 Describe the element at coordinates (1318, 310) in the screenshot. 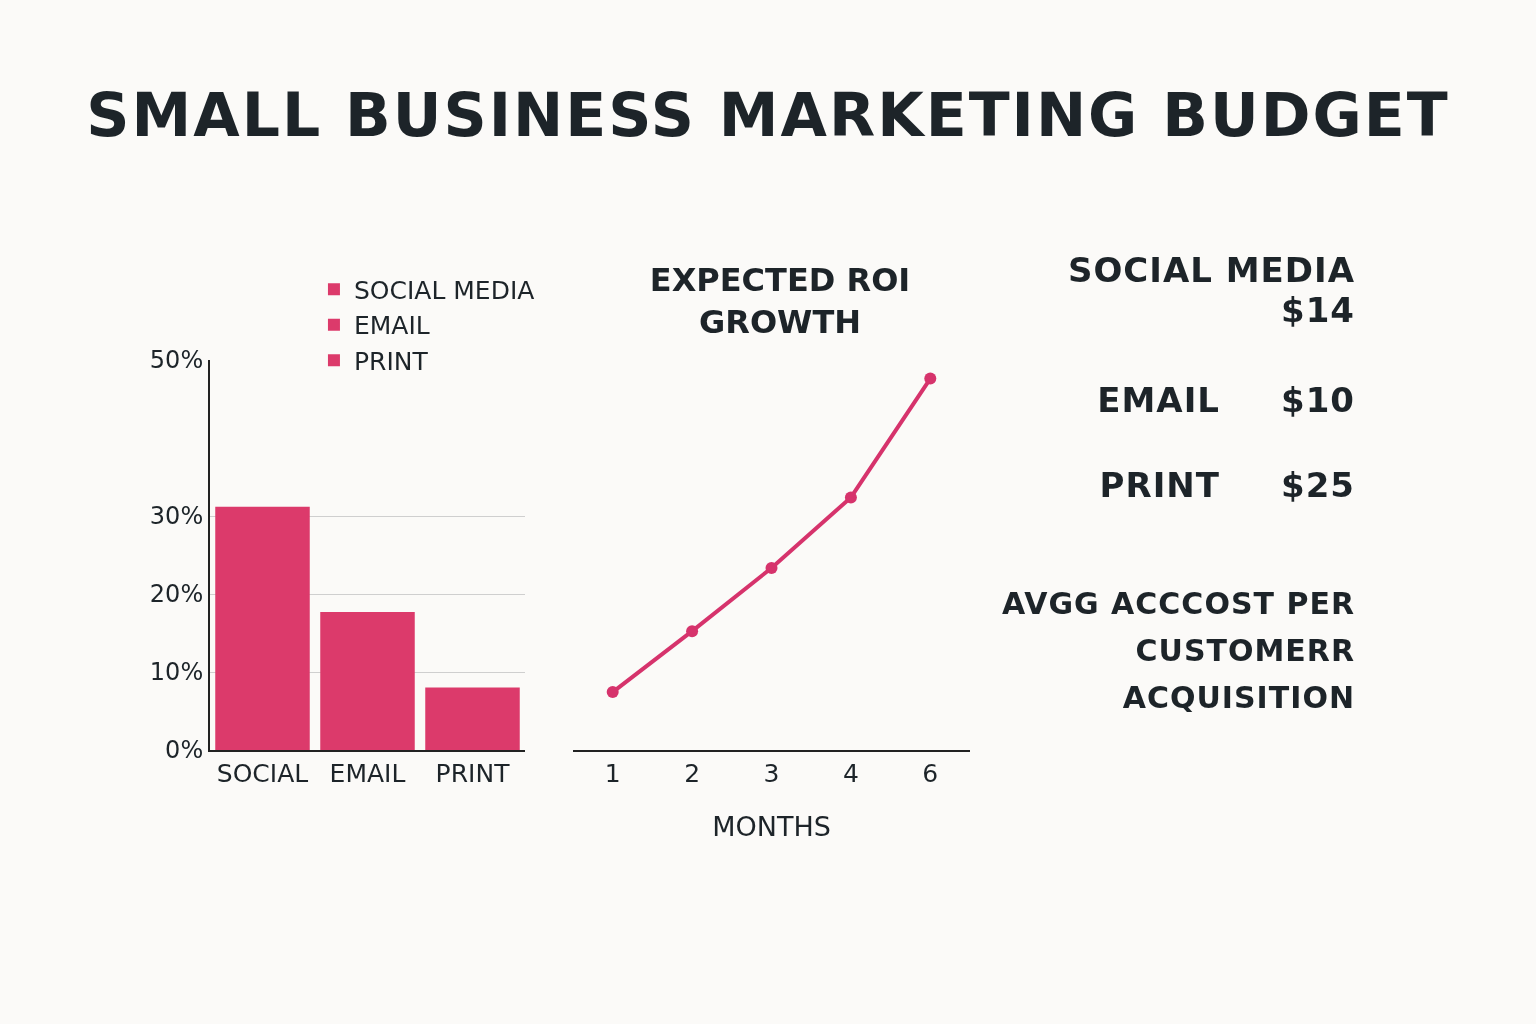

I see `text: $14` at that location.